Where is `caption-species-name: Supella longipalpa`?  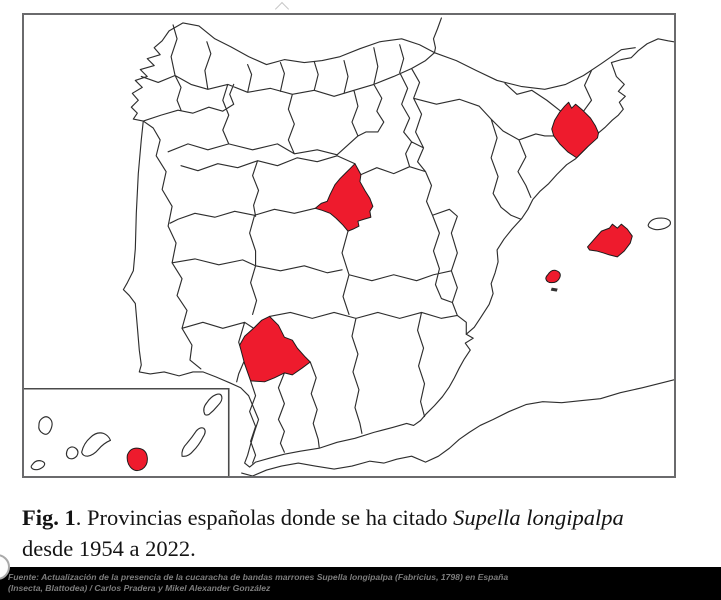 caption-species-name: Supella longipalpa is located at coordinates (538, 517).